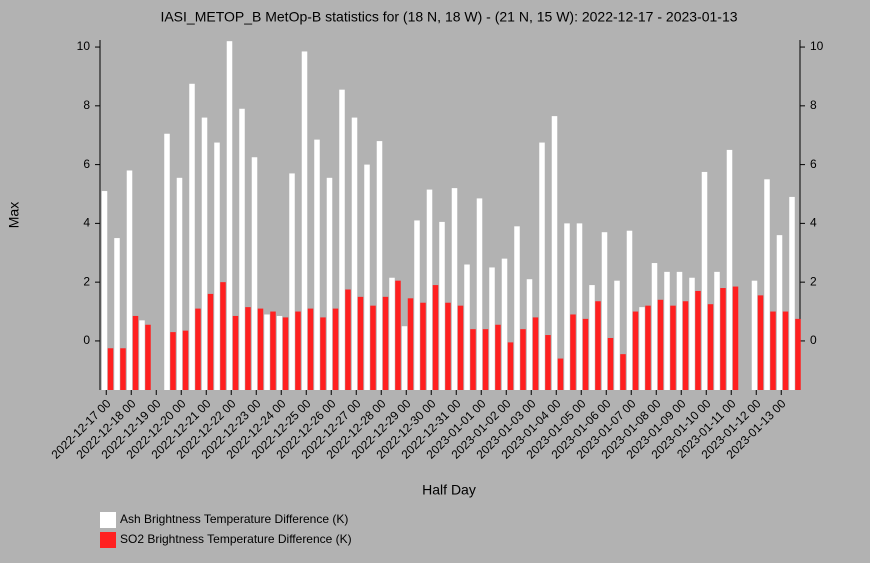 This screenshot has height=563, width=870. What do you see at coordinates (813, 340) in the screenshot?
I see `y2-tick-label: 0` at bounding box center [813, 340].